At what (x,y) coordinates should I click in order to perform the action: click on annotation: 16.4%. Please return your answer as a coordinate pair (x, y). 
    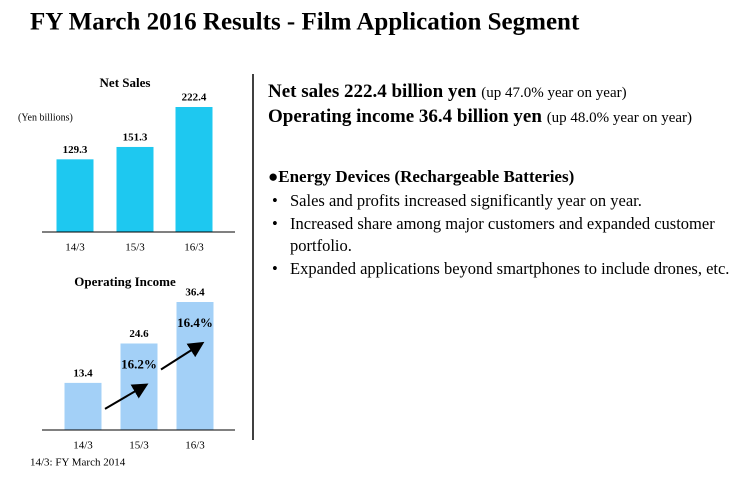
    Looking at the image, I should click on (195, 322).